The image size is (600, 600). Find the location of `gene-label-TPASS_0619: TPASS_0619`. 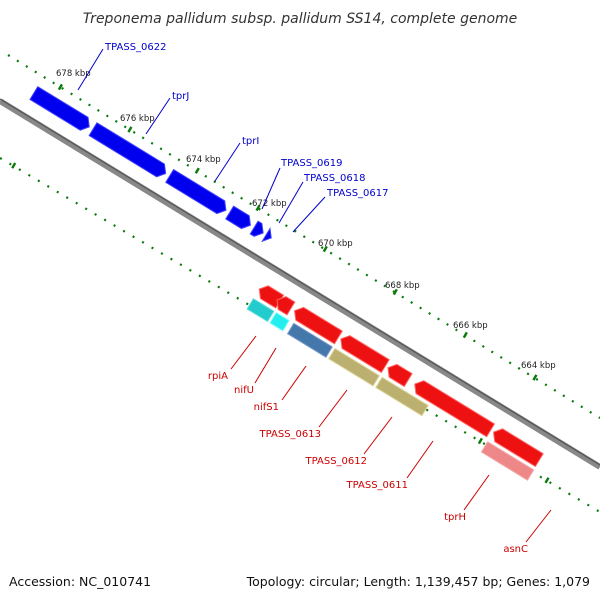

gene-label-TPASS_0619: TPASS_0619 is located at coordinates (311, 163).